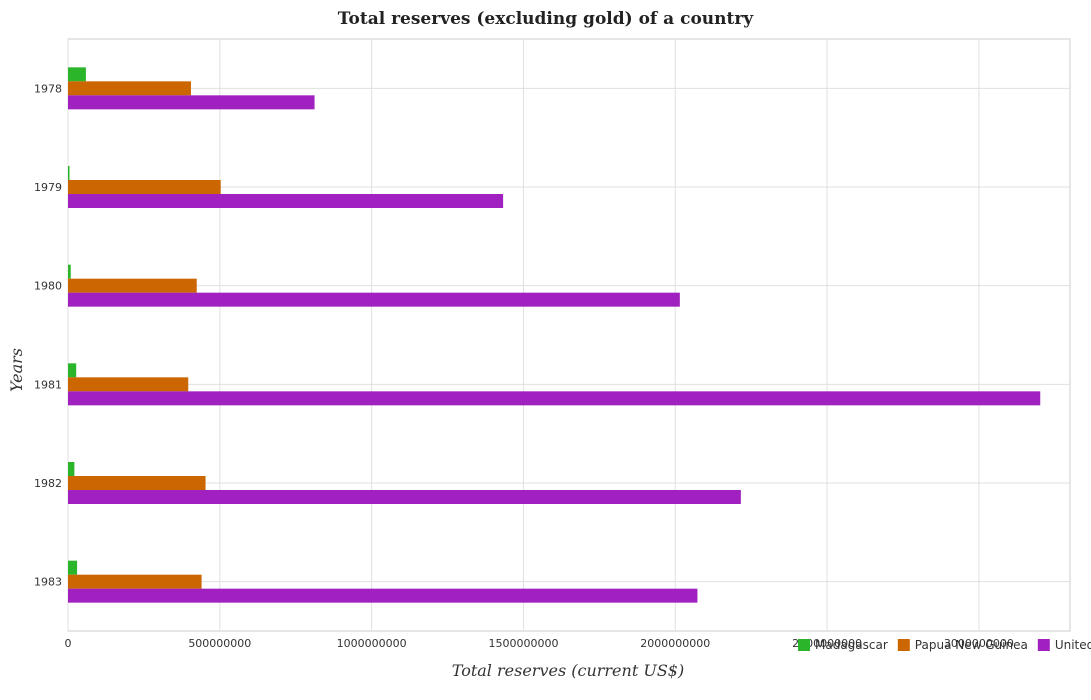 The image size is (1091, 700). I want to click on bar-papua-new-guinea-1982, so click(137, 483).